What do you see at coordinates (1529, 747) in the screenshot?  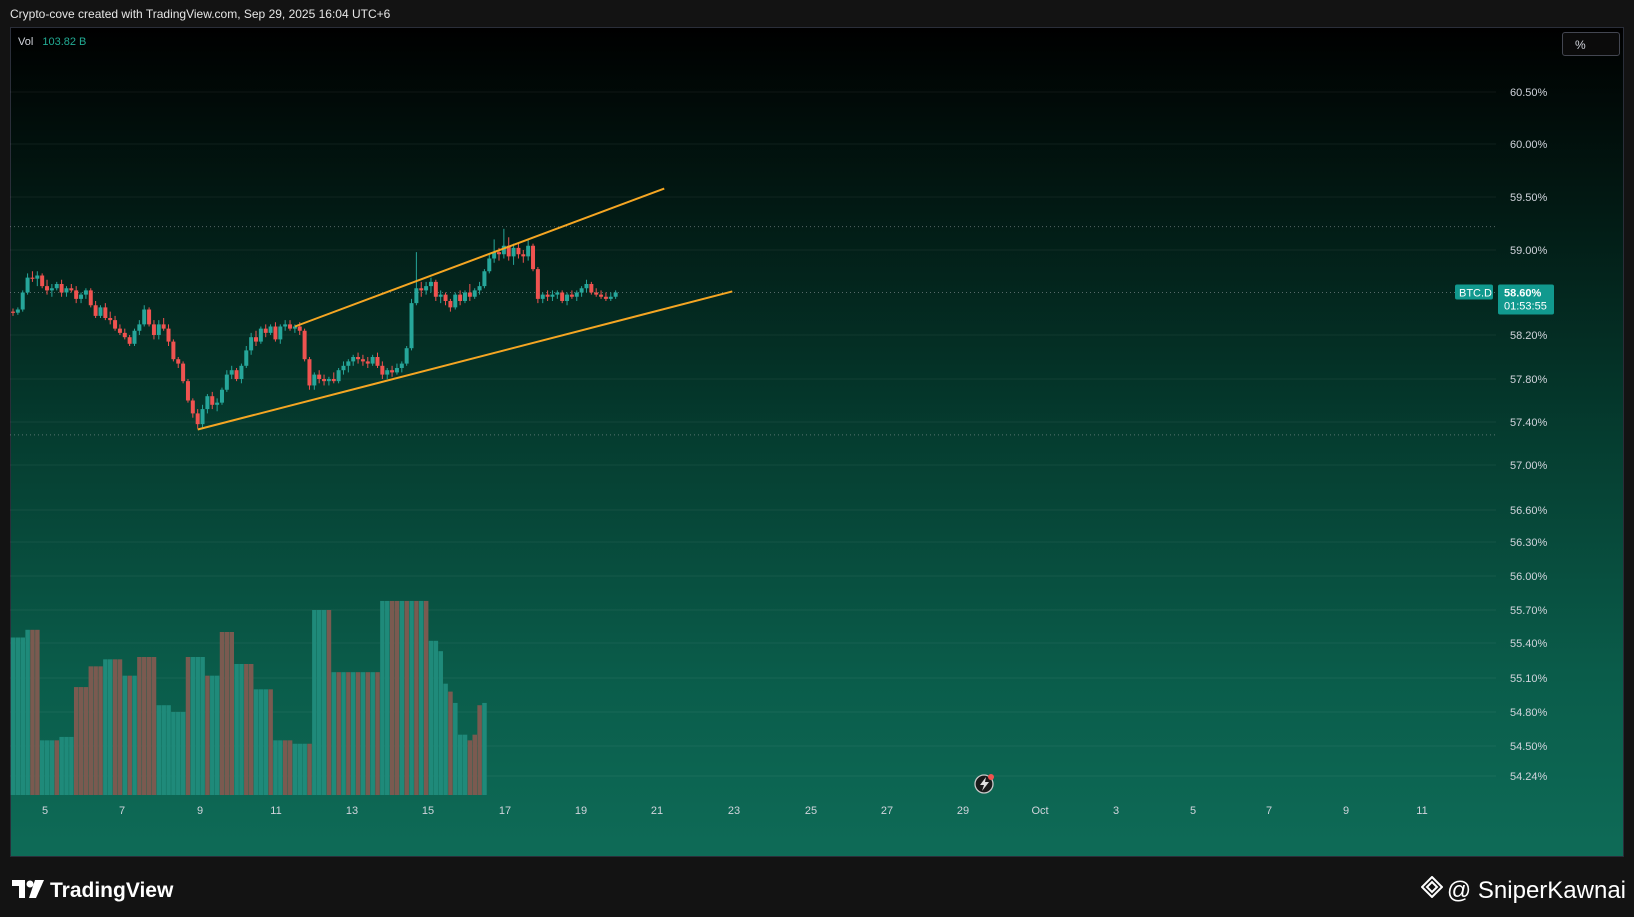 I see `y-tick-label: 54.50%` at bounding box center [1529, 747].